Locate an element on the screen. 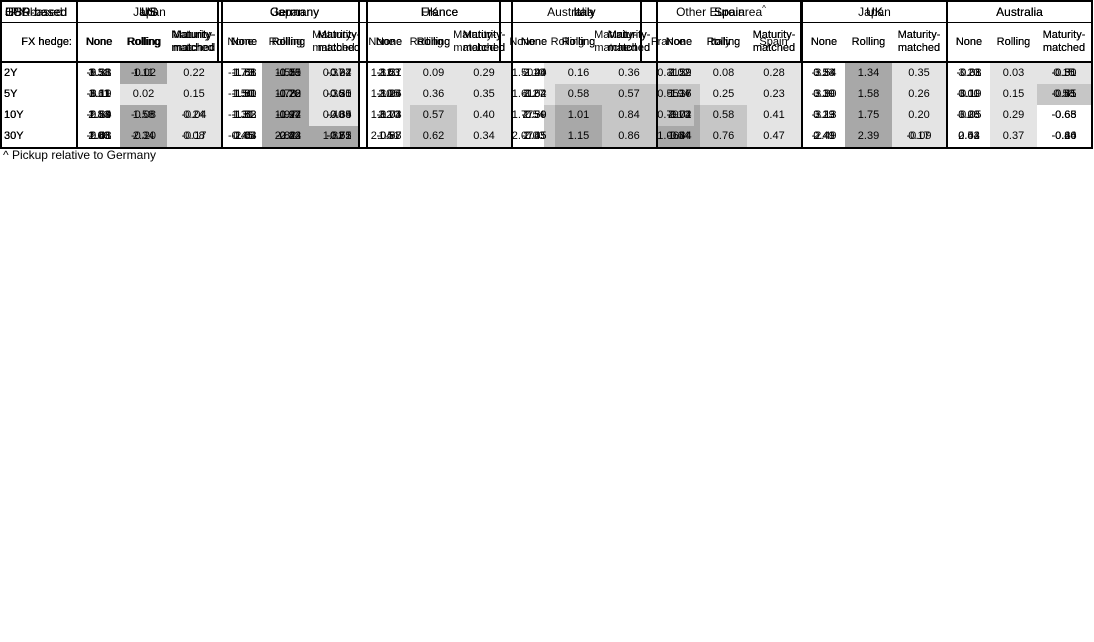  tenor-label: 2Y is located at coordinates (11, 73).